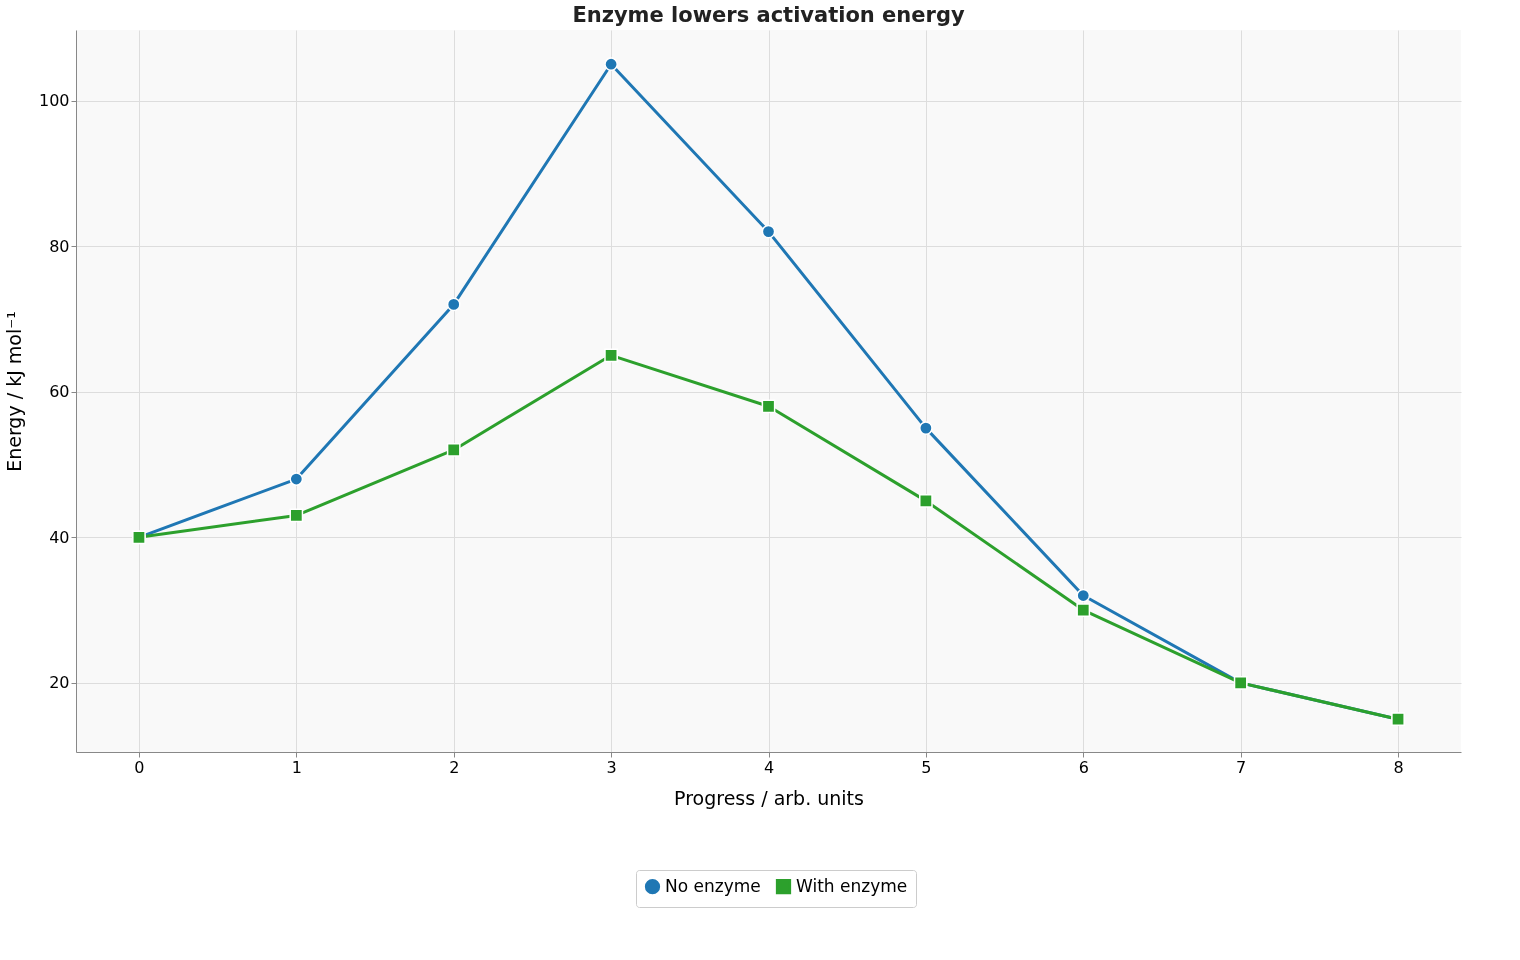 The height and width of the screenshot is (960, 1520). What do you see at coordinates (59, 392) in the screenshot?
I see `y-tick-label: 60` at bounding box center [59, 392].